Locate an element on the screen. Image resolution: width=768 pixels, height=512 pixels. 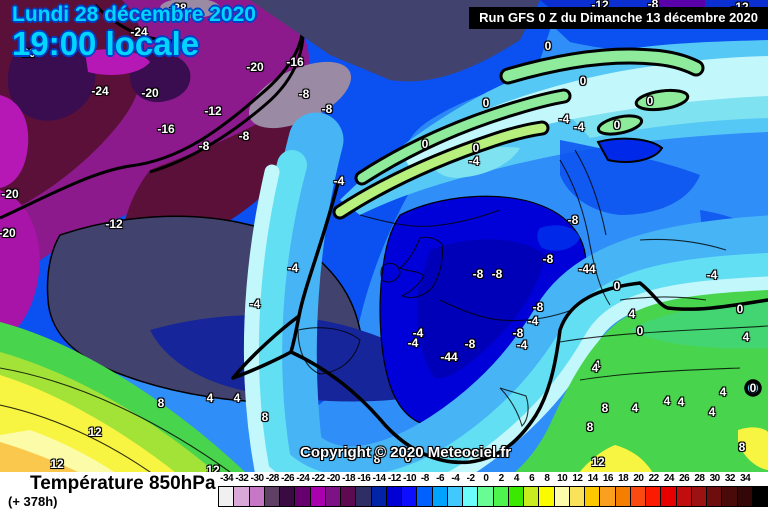
time-line: 19:00 locale is located at coordinates (106, 44).